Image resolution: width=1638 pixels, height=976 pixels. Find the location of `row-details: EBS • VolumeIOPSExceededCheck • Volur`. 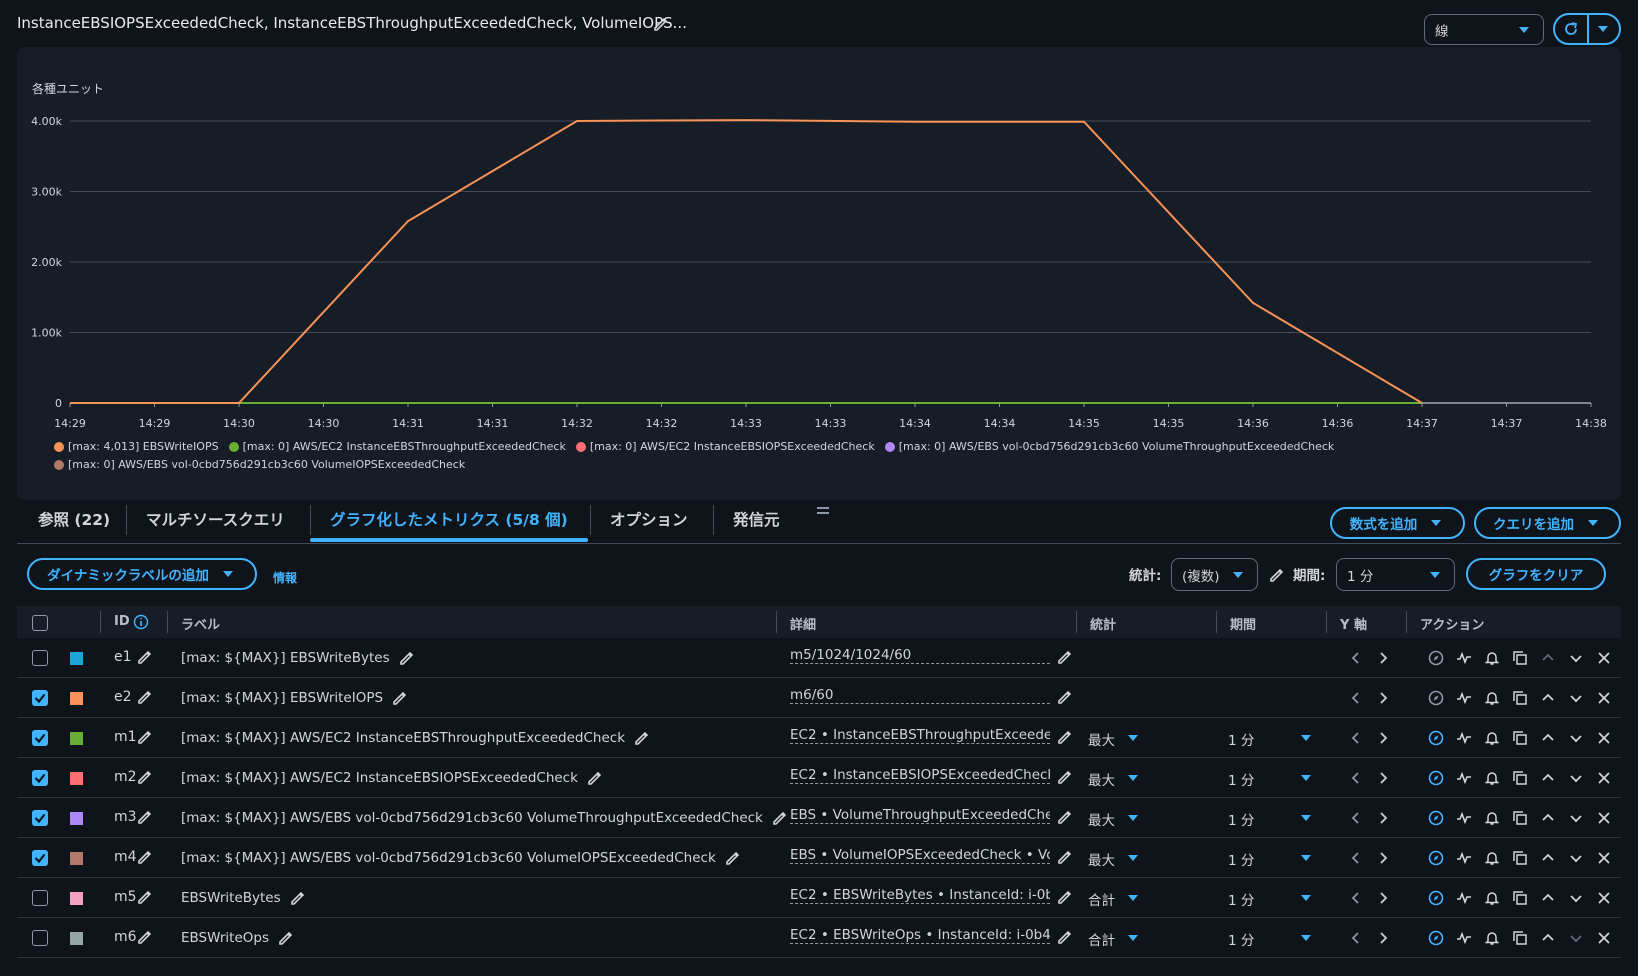

row-details: EBS • VolumeIOPSExceededCheck • Volur is located at coordinates (920, 855).